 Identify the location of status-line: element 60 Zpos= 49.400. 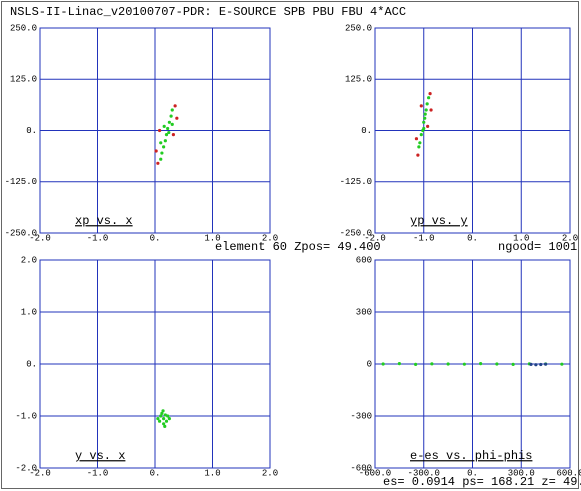
(298, 247).